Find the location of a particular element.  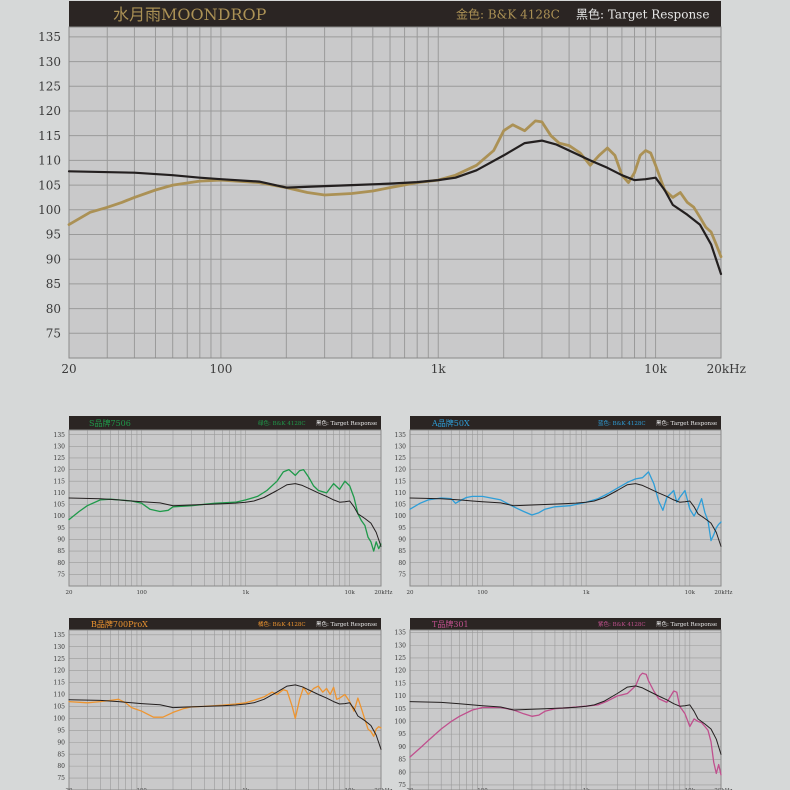

chart-title: 水月雨MOONDROP is located at coordinates (190, 14).